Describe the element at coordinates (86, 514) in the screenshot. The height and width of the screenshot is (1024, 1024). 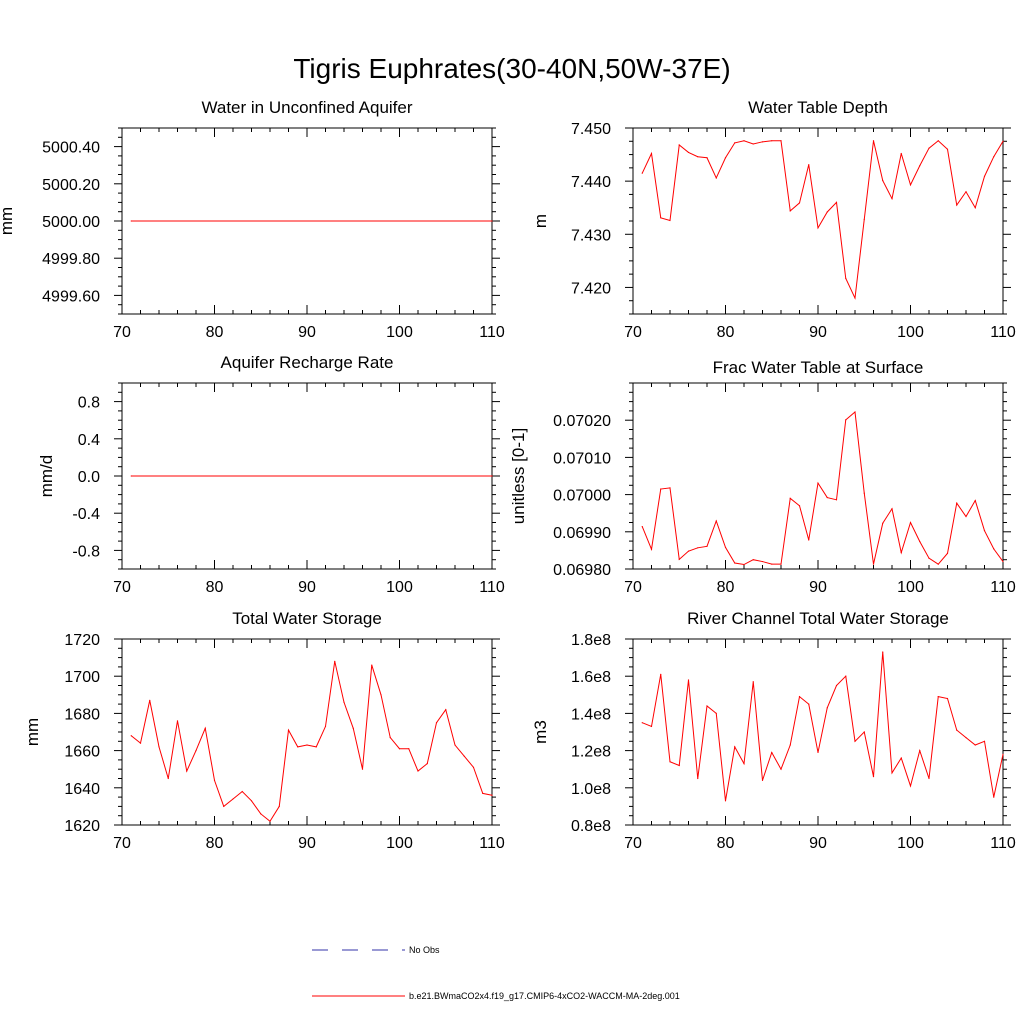
I see `y-tick-label: -0.4` at that location.